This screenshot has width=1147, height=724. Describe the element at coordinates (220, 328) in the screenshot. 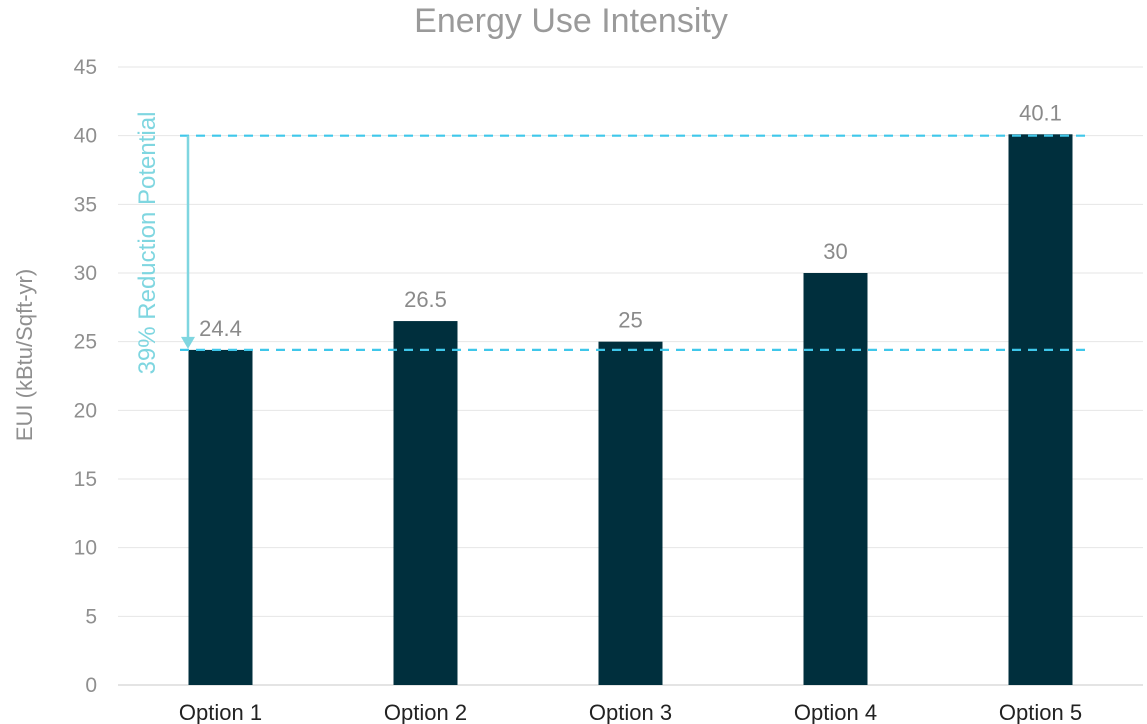

I see `data-label-option-1: 24.4` at that location.